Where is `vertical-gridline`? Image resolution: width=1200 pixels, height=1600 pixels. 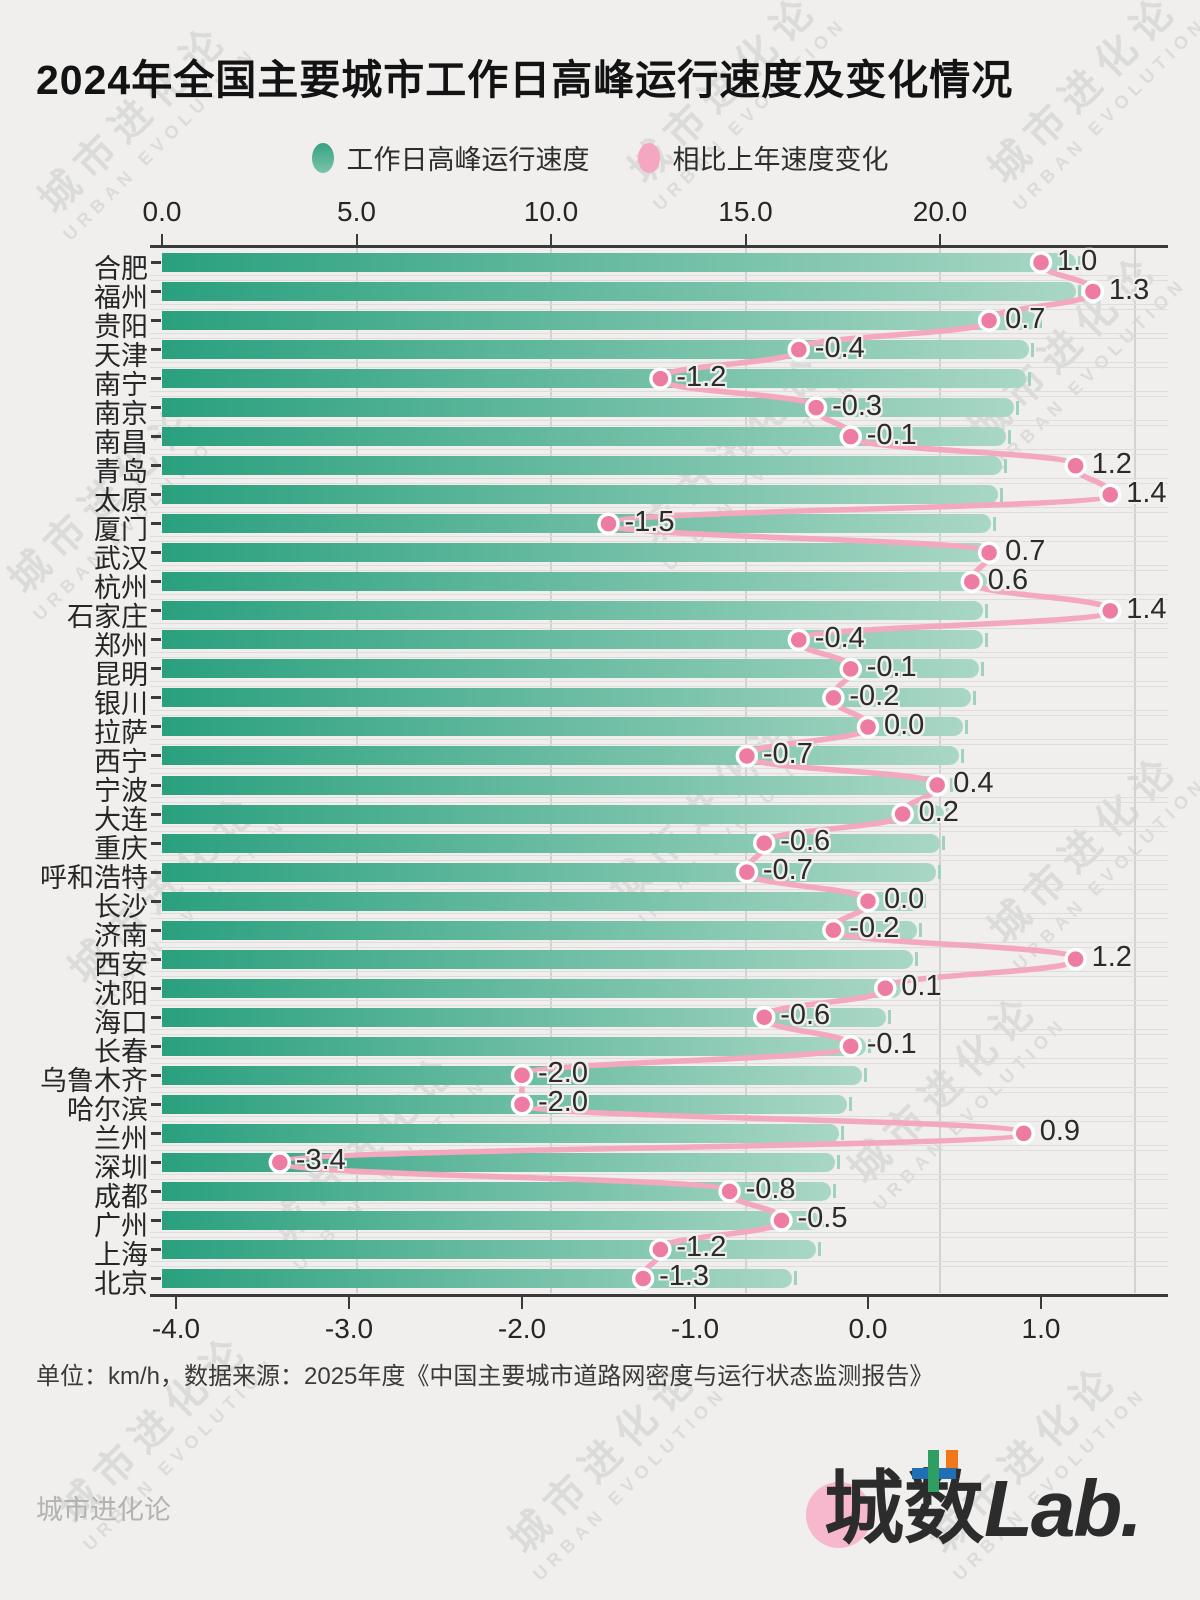
vertical-gridline is located at coordinates (940, 770).